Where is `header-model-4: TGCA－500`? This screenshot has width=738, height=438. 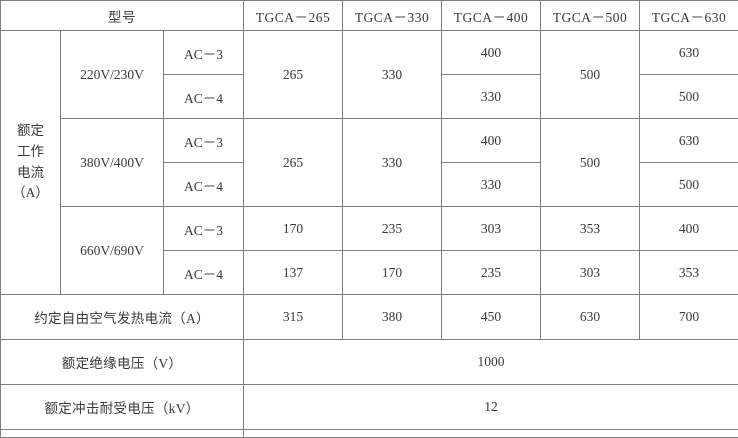
header-model-4: TGCA－500 is located at coordinates (590, 16).